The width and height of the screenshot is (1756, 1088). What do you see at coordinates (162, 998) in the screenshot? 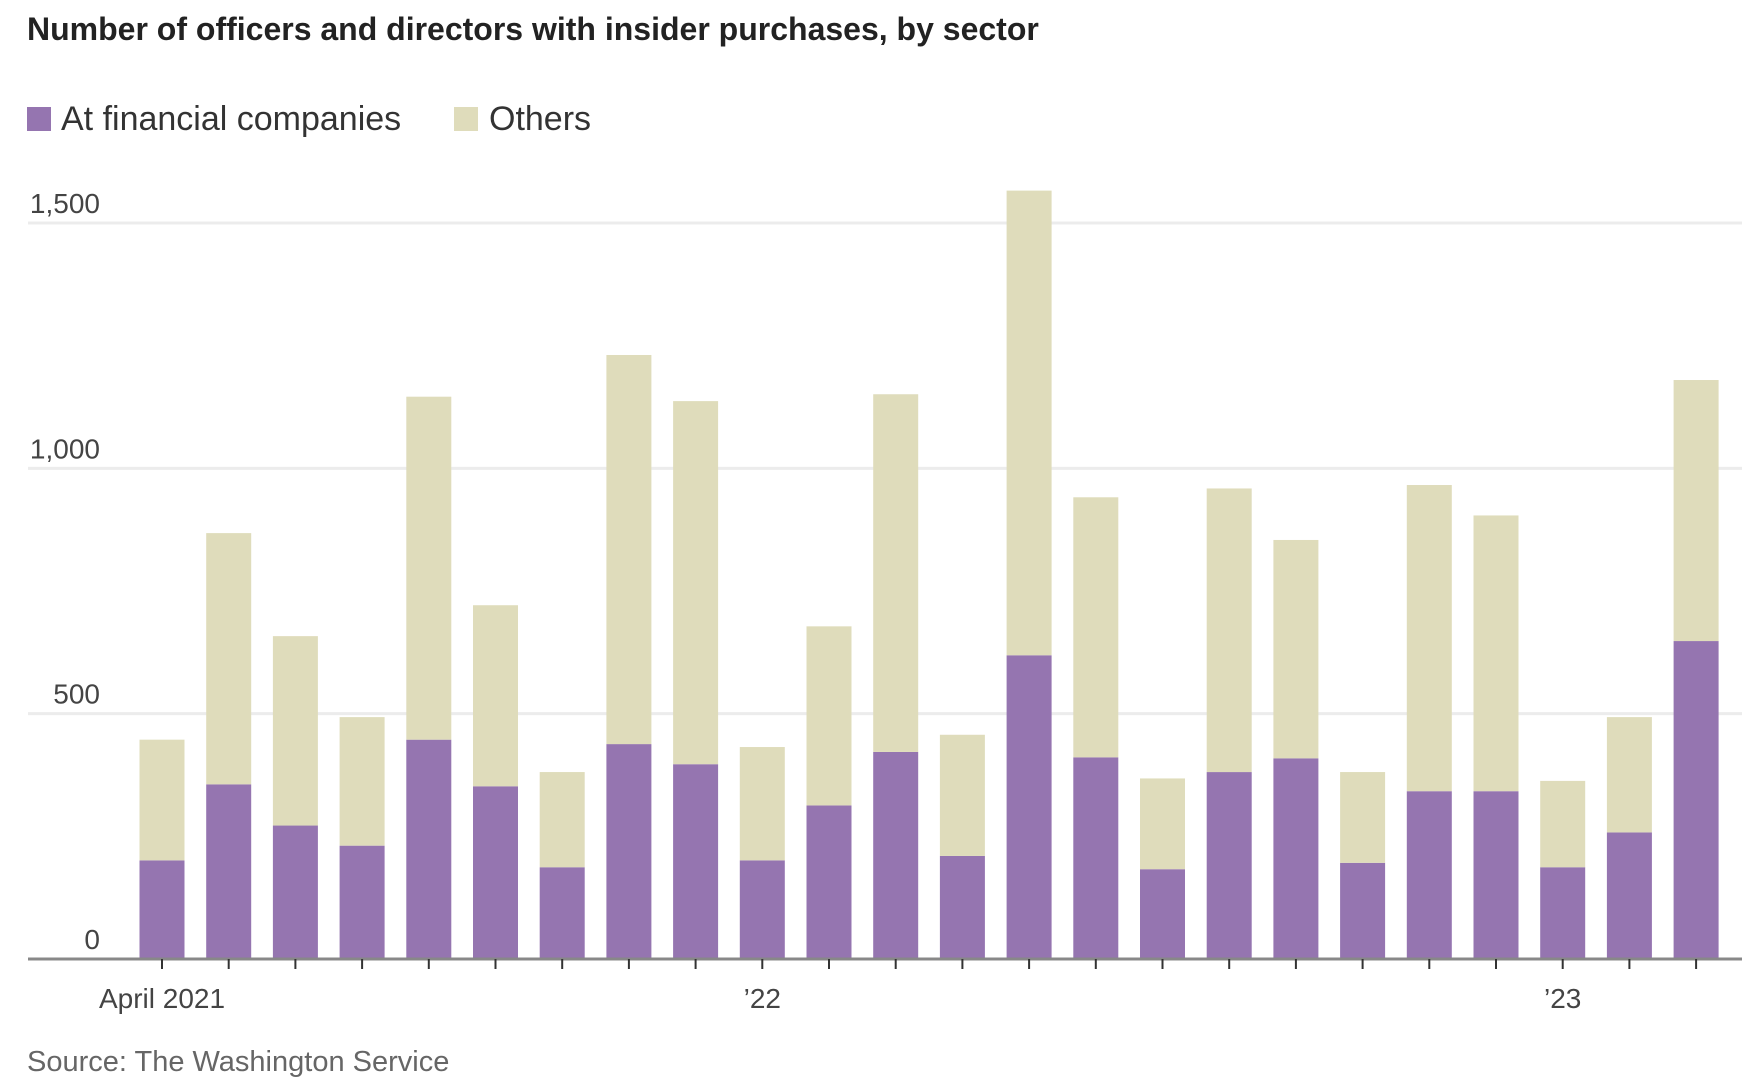
I see `x-tick-label: April 2021` at bounding box center [162, 998].